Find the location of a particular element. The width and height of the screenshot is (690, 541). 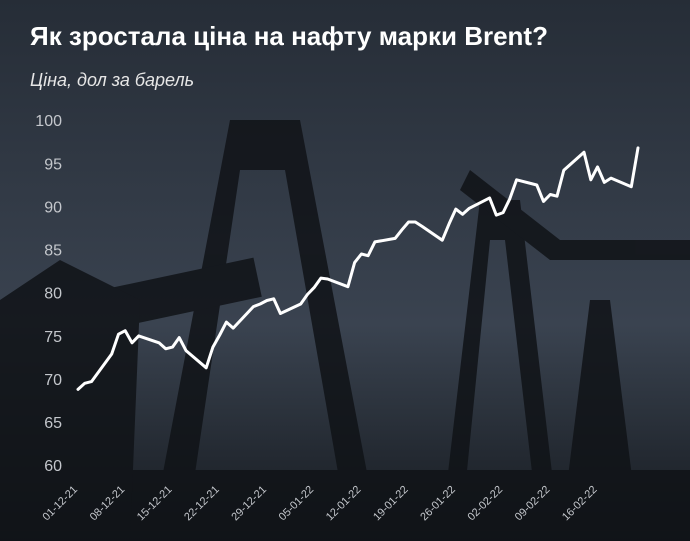

y-tick-label: 90 is located at coordinates (53, 207).